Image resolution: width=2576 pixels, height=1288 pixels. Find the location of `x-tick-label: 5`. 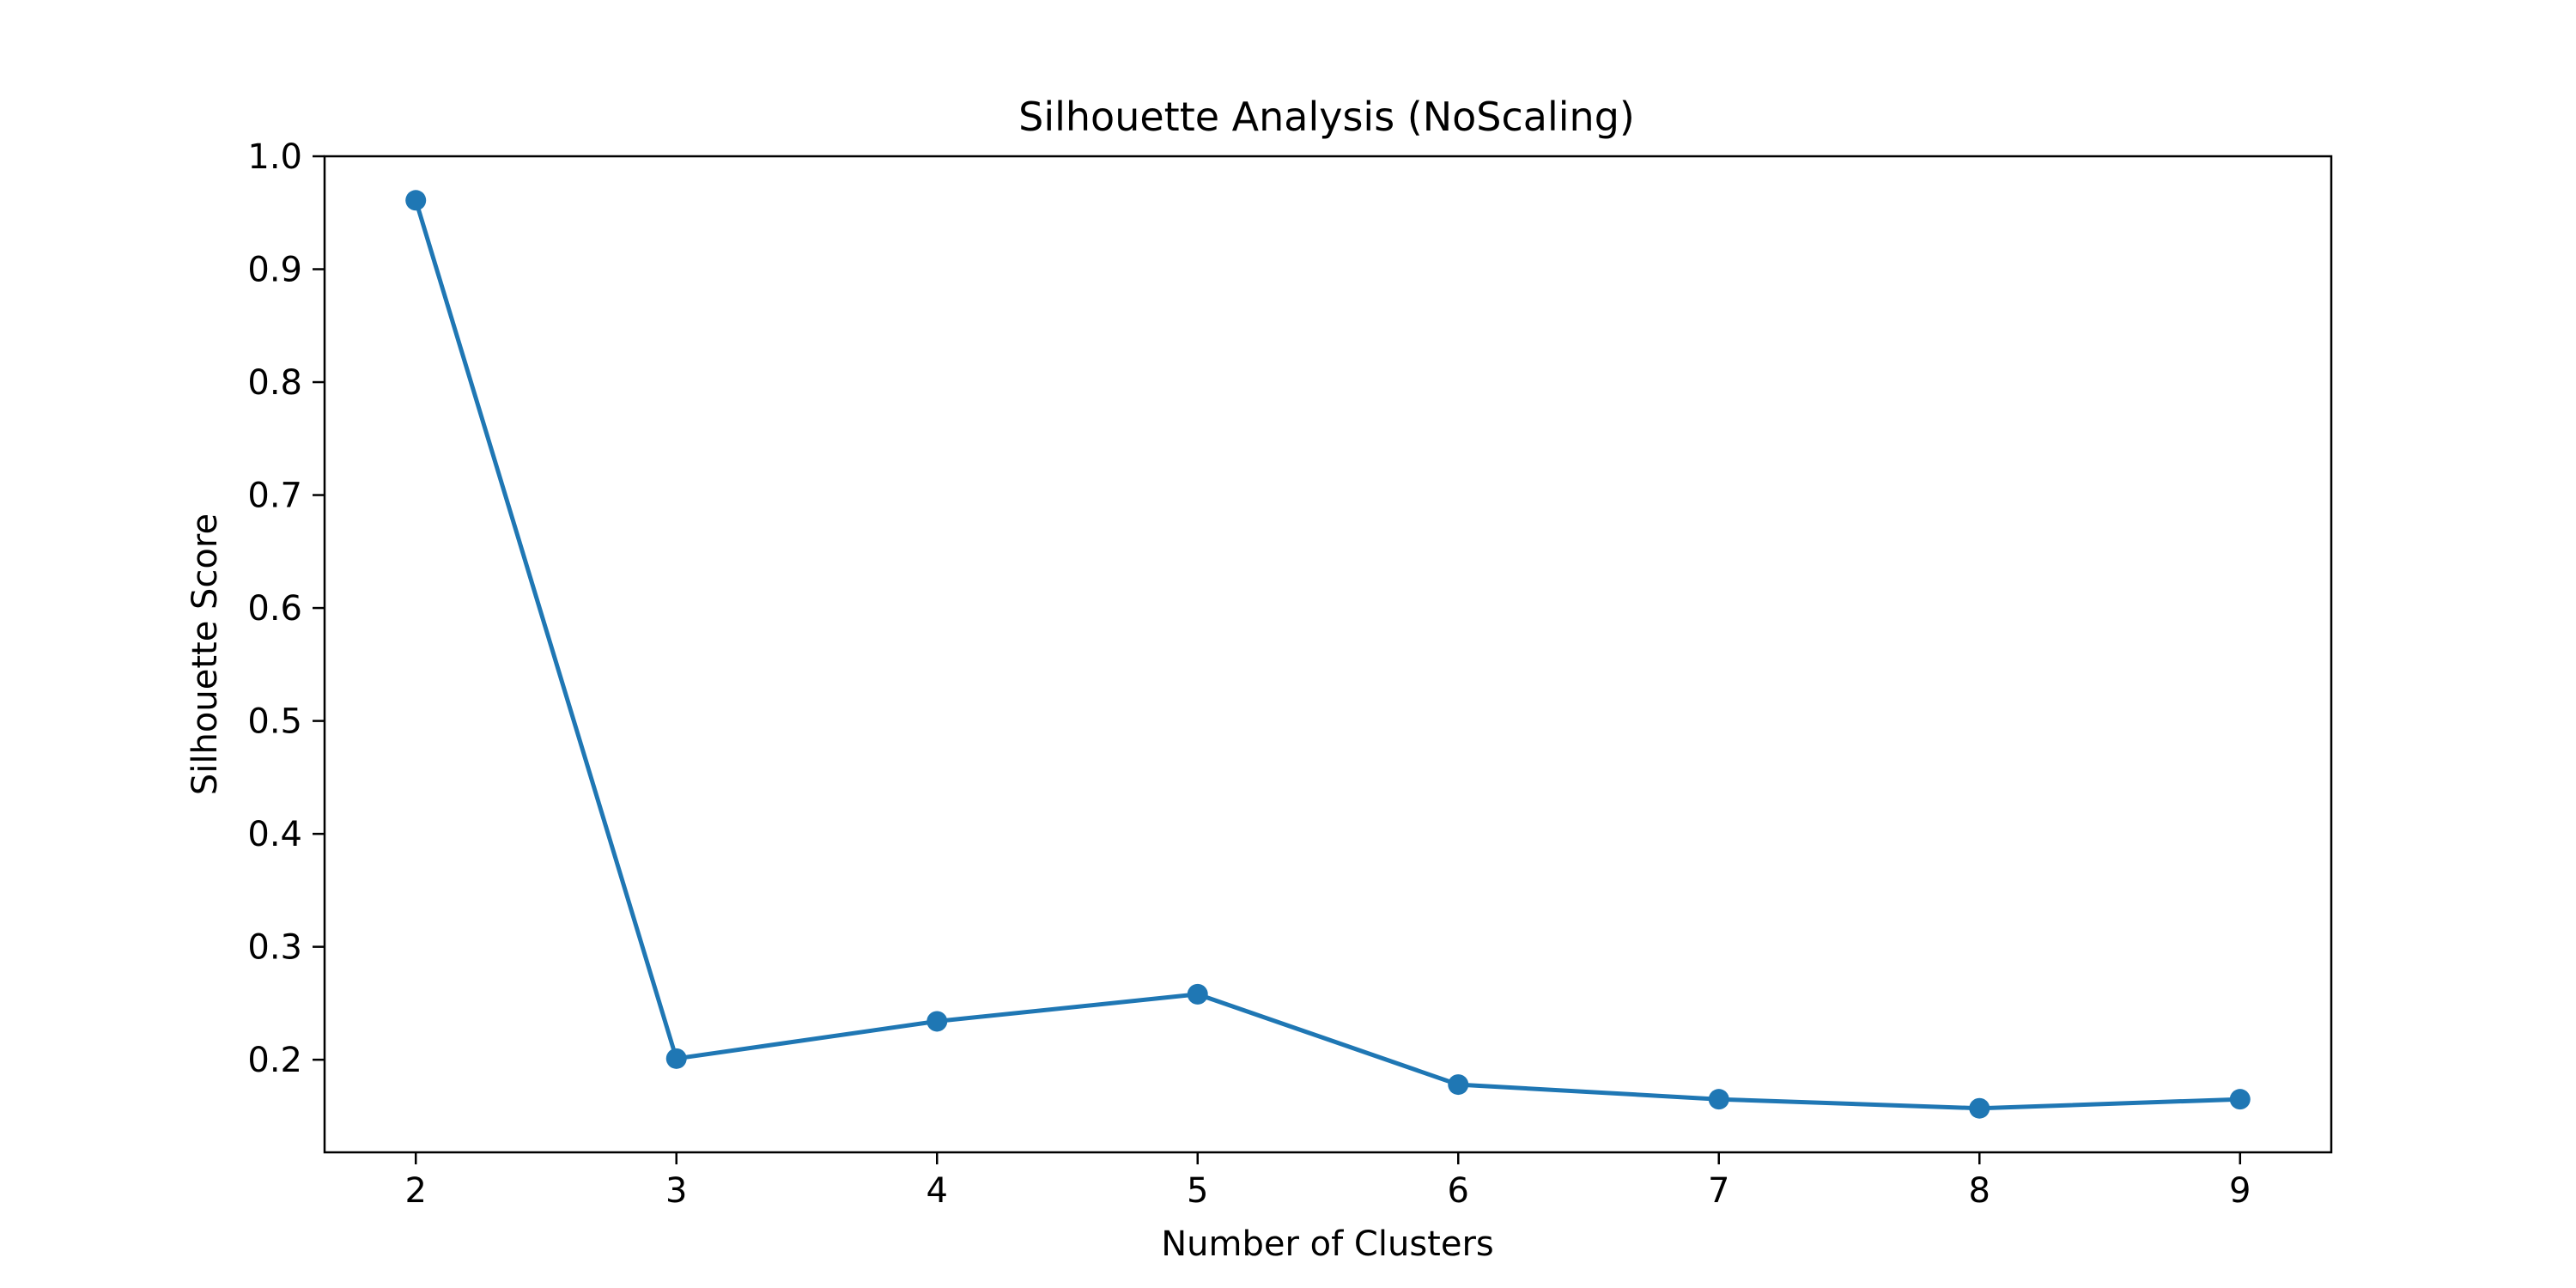

x-tick-label: 5 is located at coordinates (1197, 1191).